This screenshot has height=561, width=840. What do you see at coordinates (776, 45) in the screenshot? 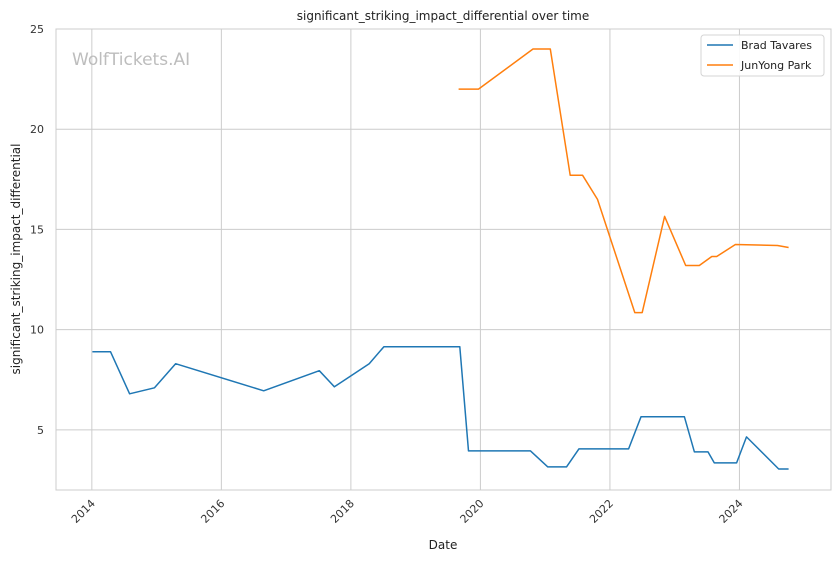
I see `legend-label: Brad Tavares` at bounding box center [776, 45].